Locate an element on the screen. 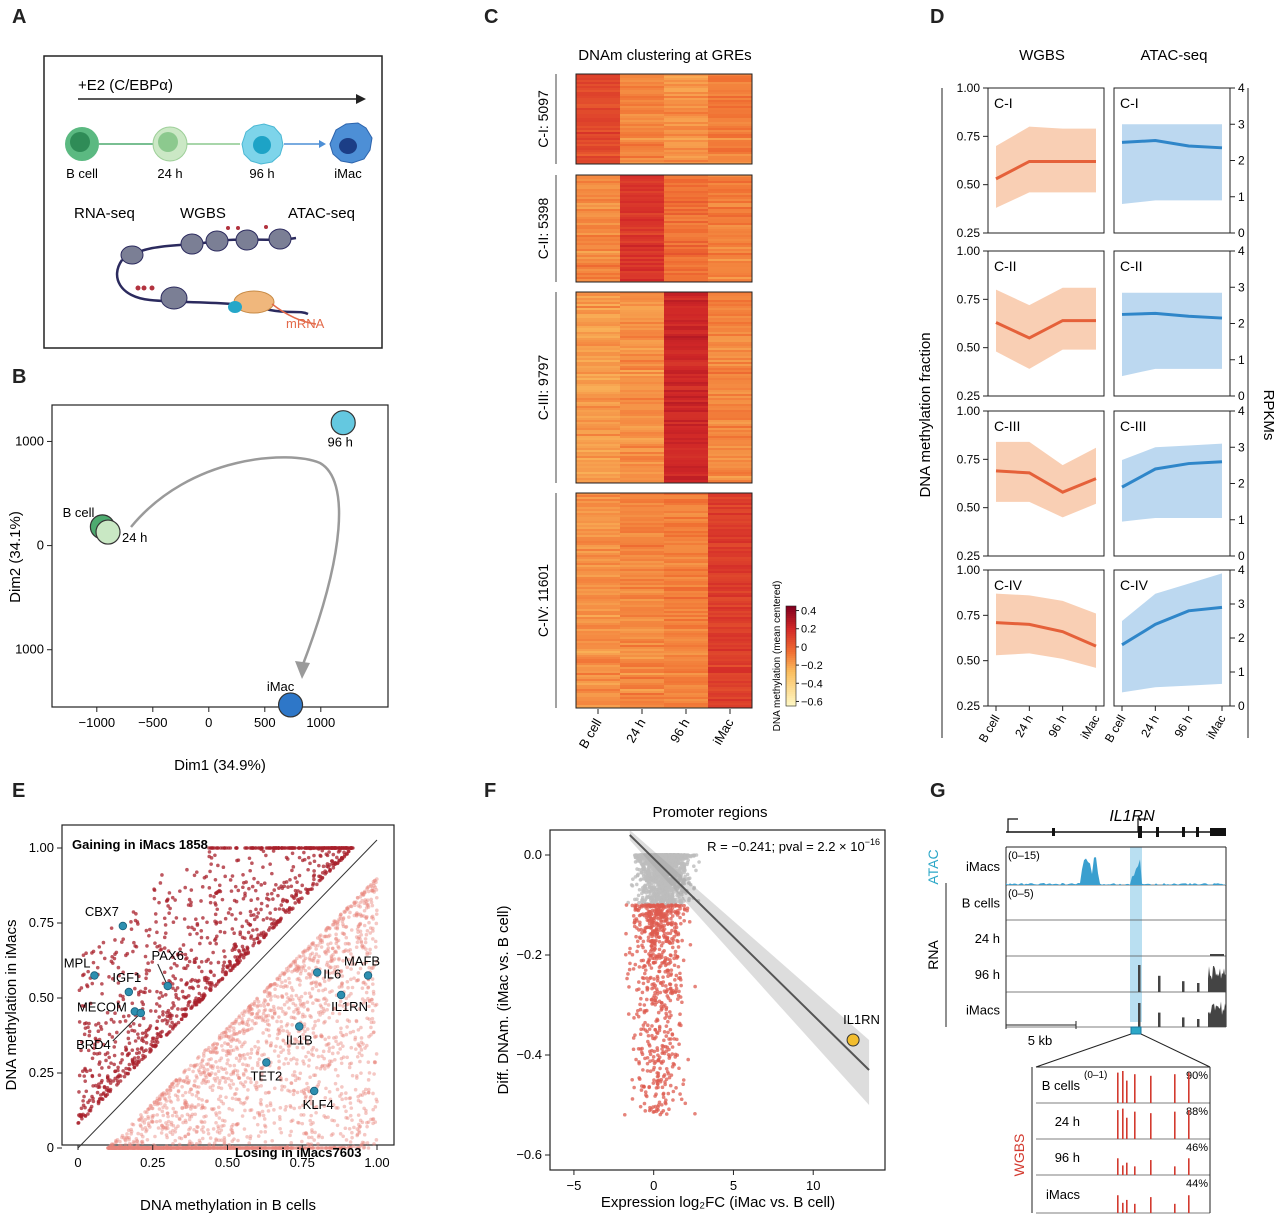 The width and height of the screenshot is (1280, 1216). colorbar-step is located at coordinates (791, 647).